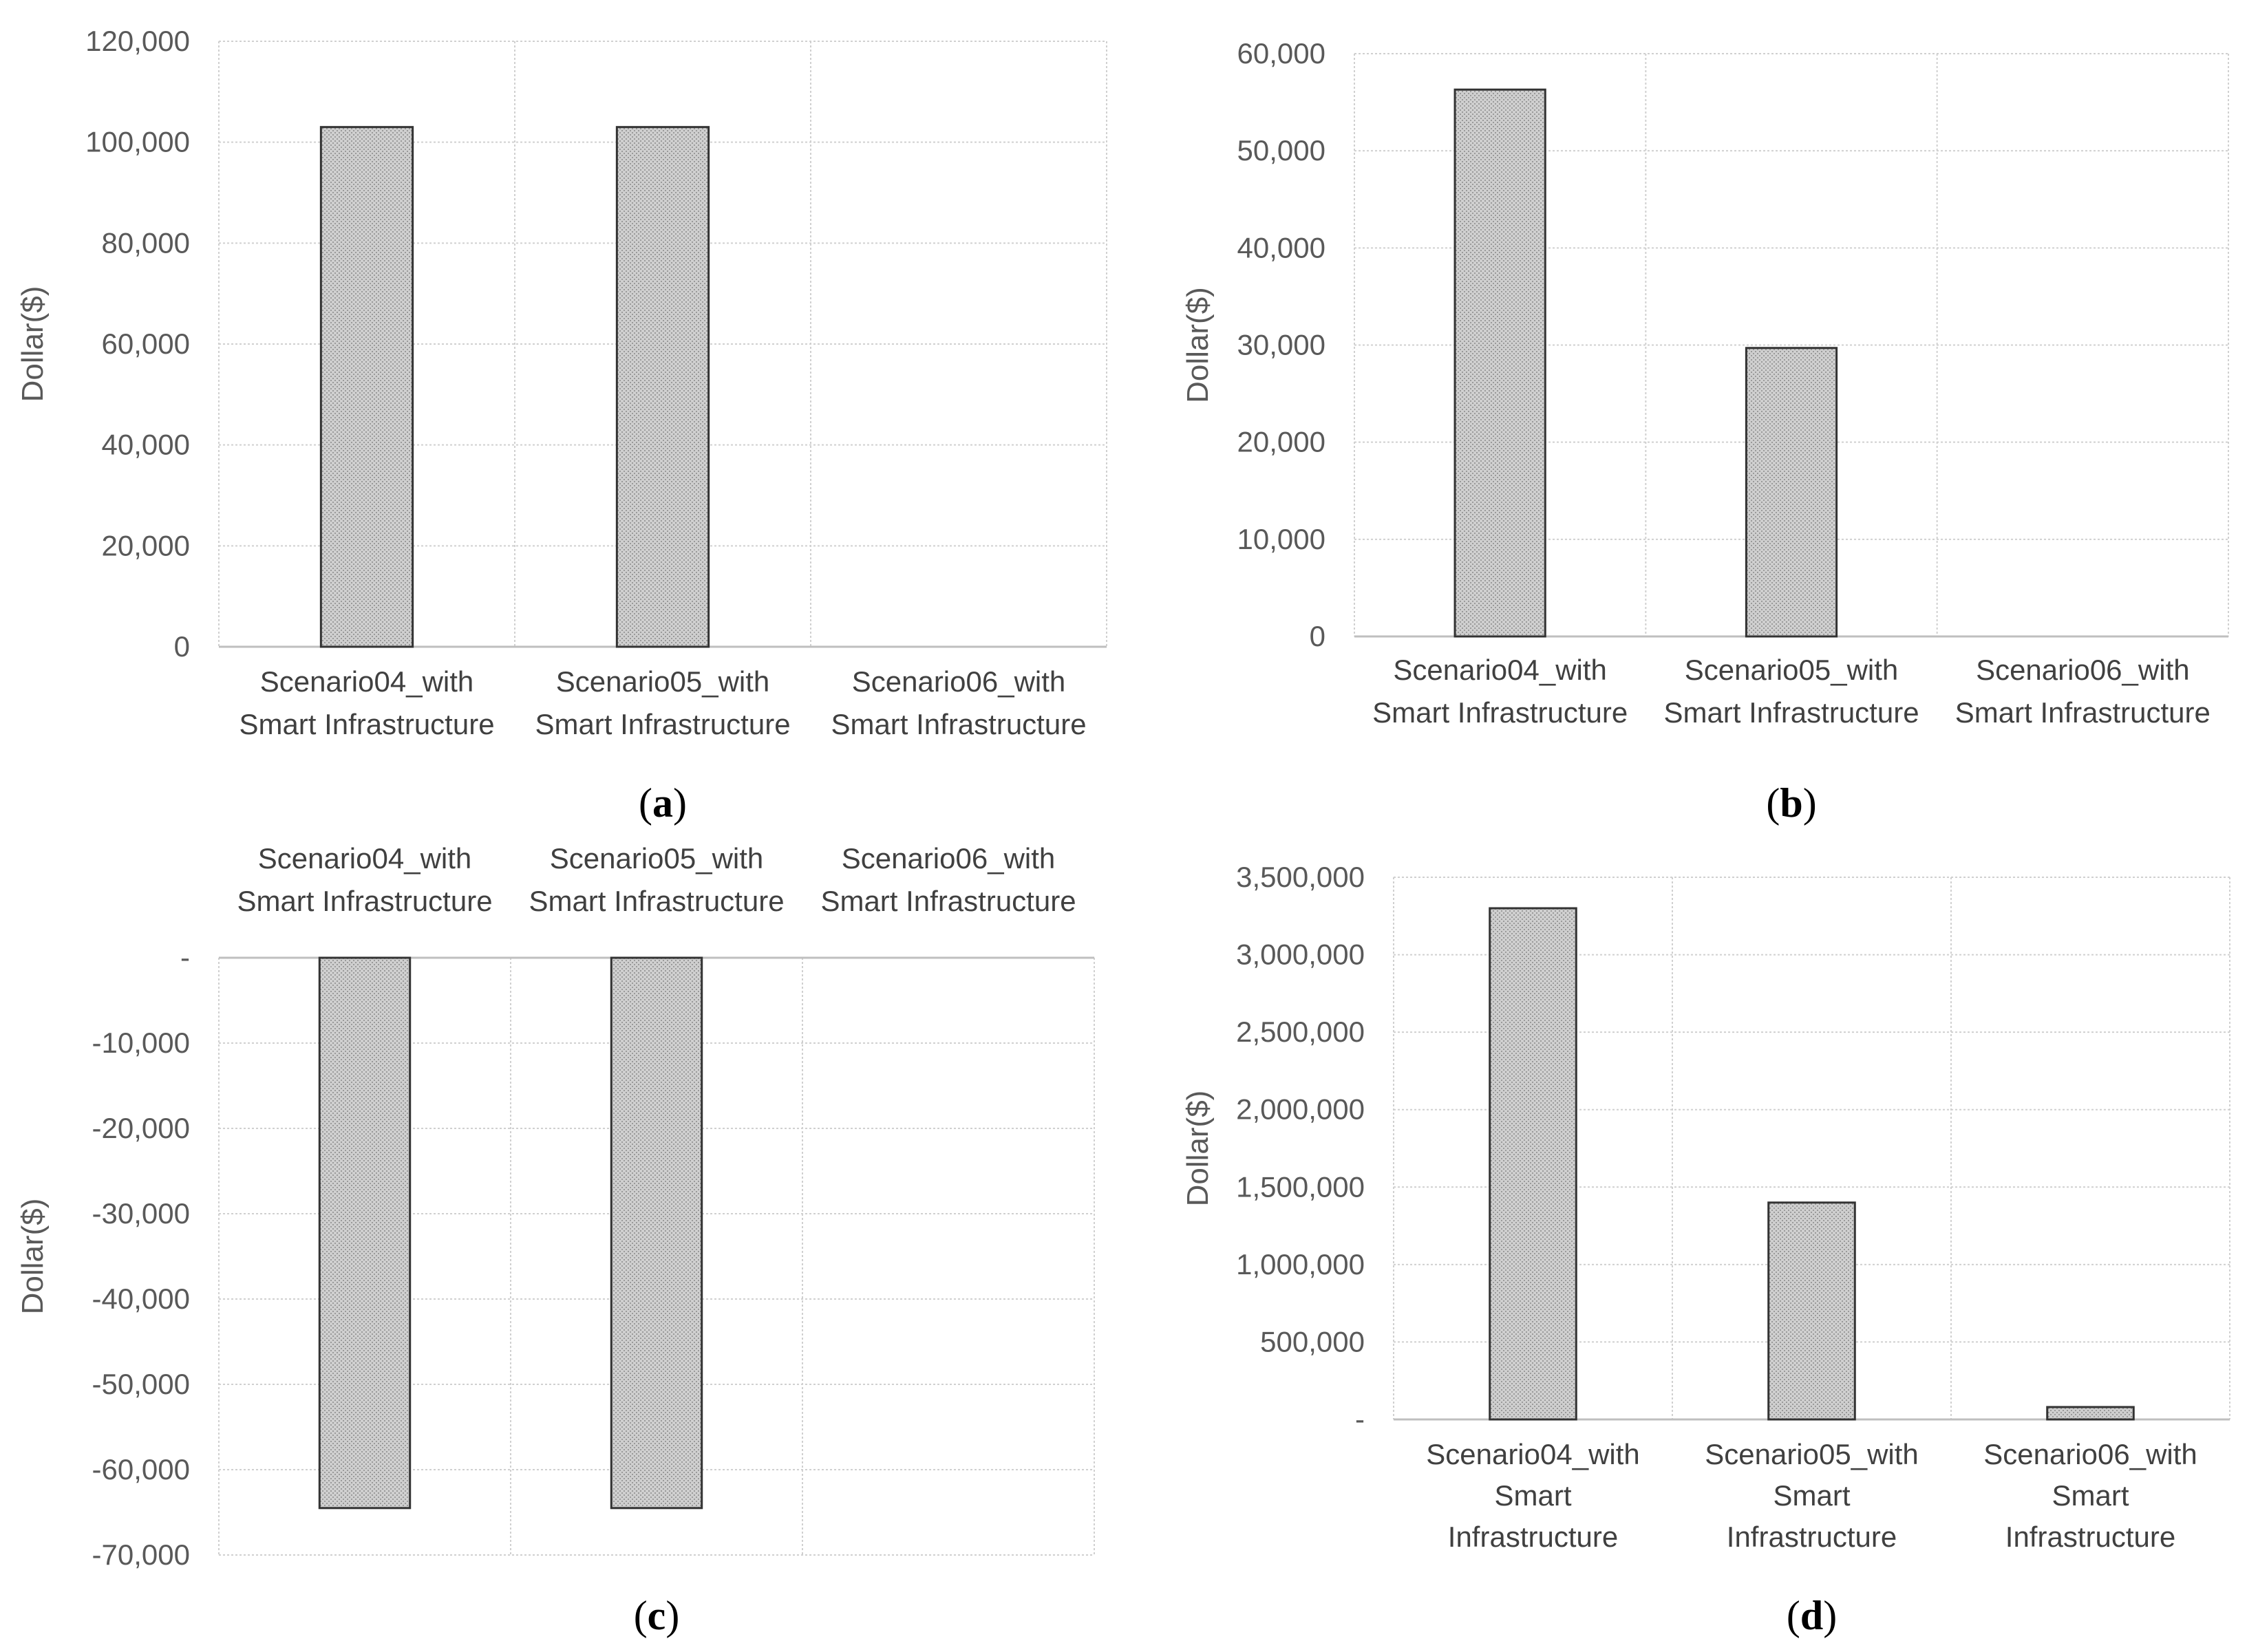 The image size is (2258, 1652). I want to click on y-tick-label: 3,500,000, so click(1300, 877).